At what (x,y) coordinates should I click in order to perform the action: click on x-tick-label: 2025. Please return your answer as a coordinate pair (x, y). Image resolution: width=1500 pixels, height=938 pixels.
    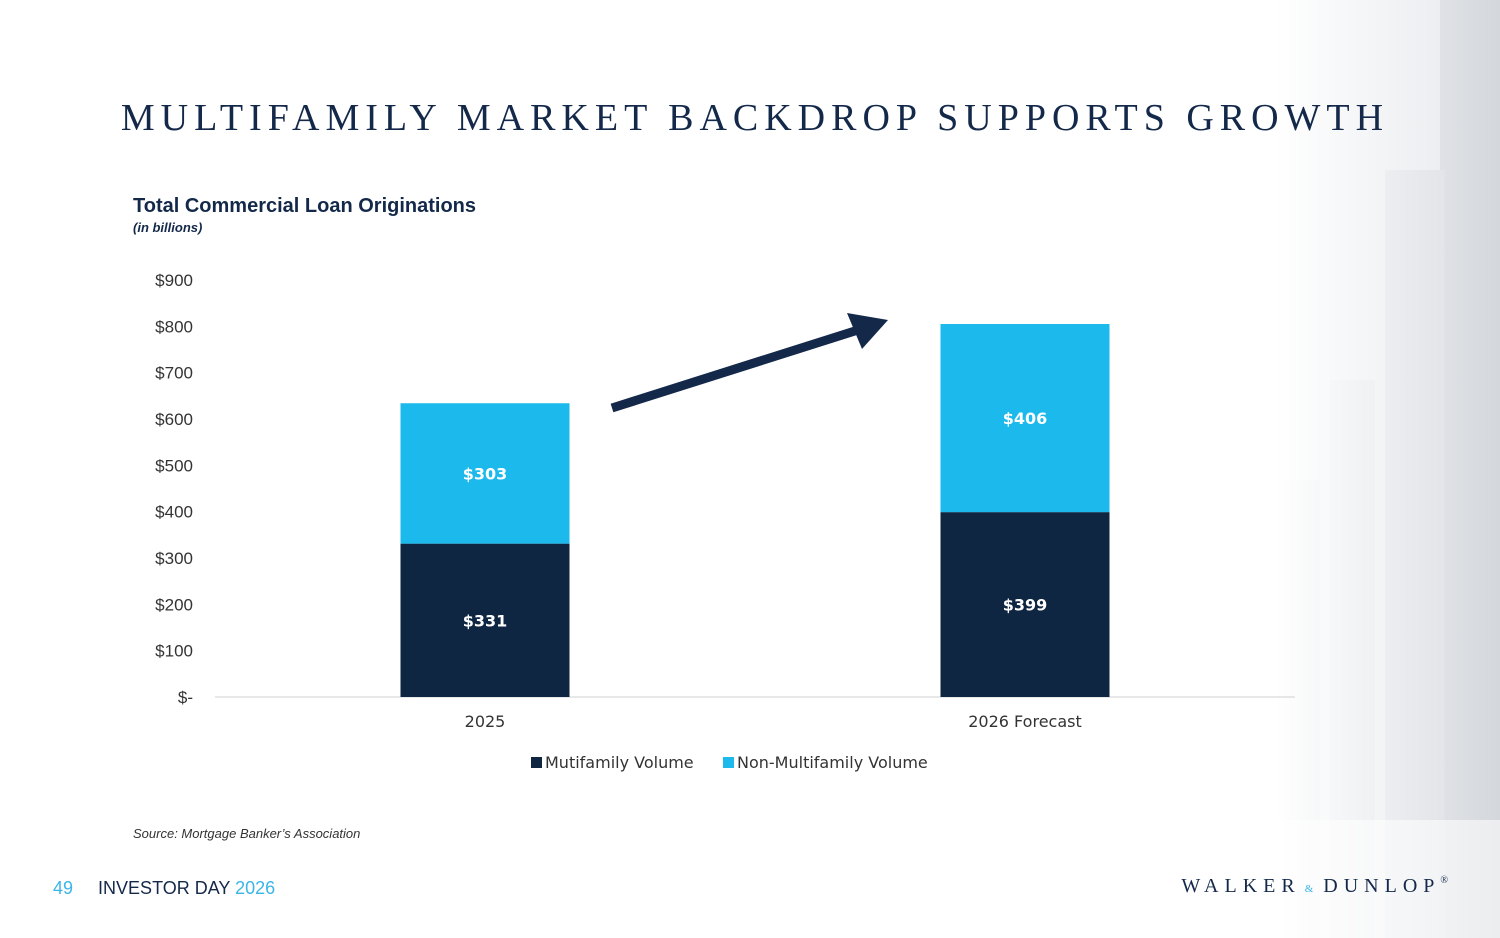
    Looking at the image, I should click on (485, 721).